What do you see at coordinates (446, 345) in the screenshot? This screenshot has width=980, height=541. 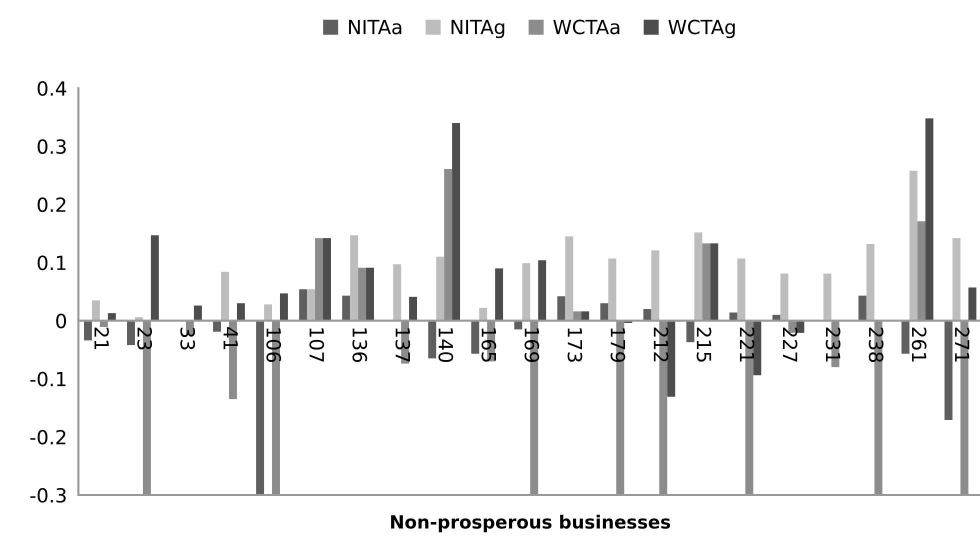 I see `x-tick-label: 140` at bounding box center [446, 345].